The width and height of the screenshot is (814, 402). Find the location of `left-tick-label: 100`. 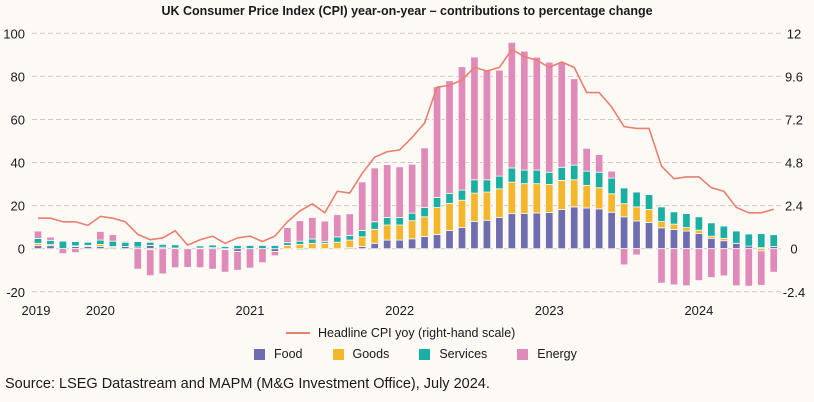

left-tick-label: 100 is located at coordinates (14, 33).